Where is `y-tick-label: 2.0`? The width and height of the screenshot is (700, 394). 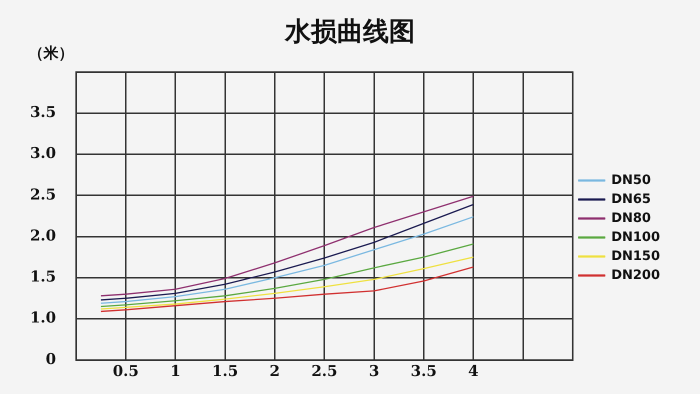 y-tick-label: 2.0 is located at coordinates (43, 235).